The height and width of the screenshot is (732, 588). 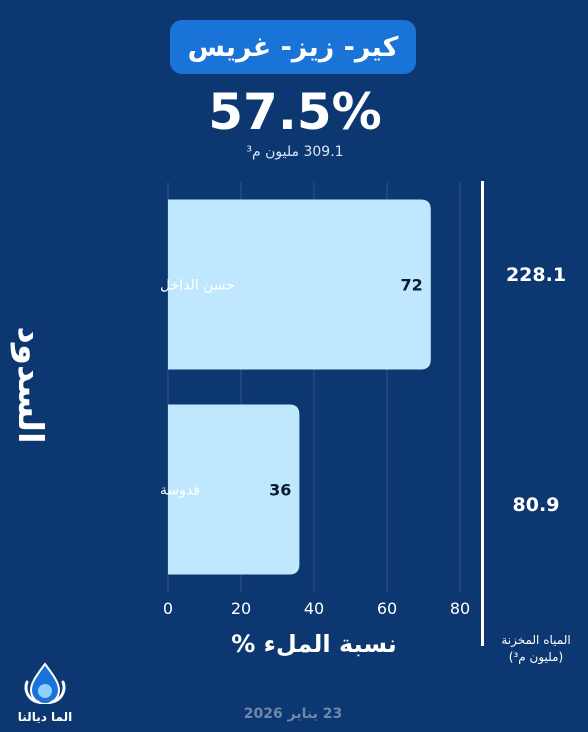 I want to click on stored-value-hassan-dakhil: 228.1, so click(x=536, y=275).